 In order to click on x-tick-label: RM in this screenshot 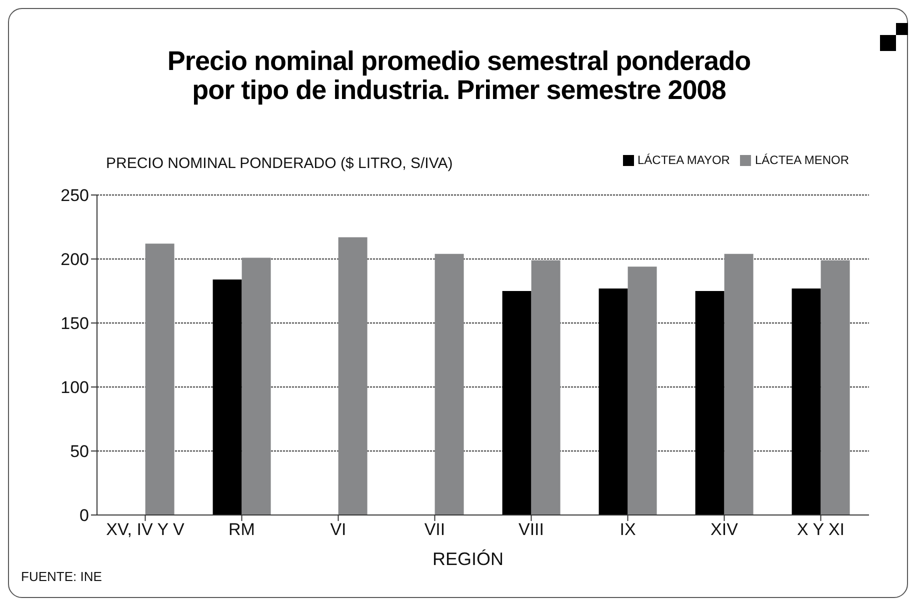, I will do `click(241, 530)`.